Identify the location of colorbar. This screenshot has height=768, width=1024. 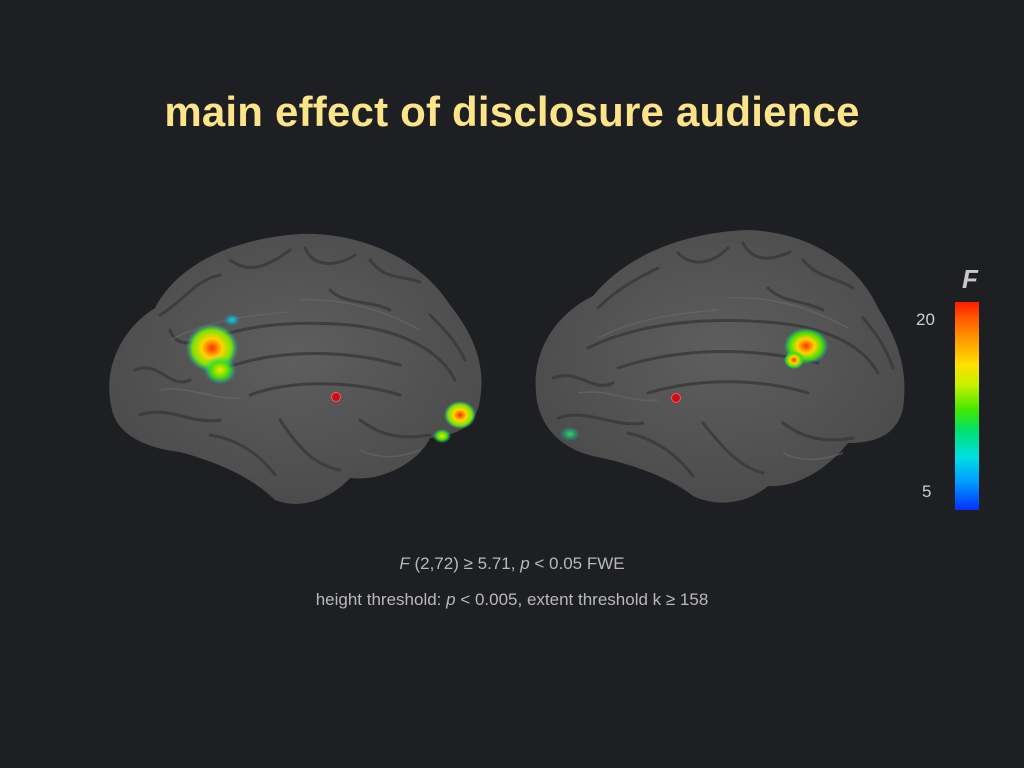
(967, 406).